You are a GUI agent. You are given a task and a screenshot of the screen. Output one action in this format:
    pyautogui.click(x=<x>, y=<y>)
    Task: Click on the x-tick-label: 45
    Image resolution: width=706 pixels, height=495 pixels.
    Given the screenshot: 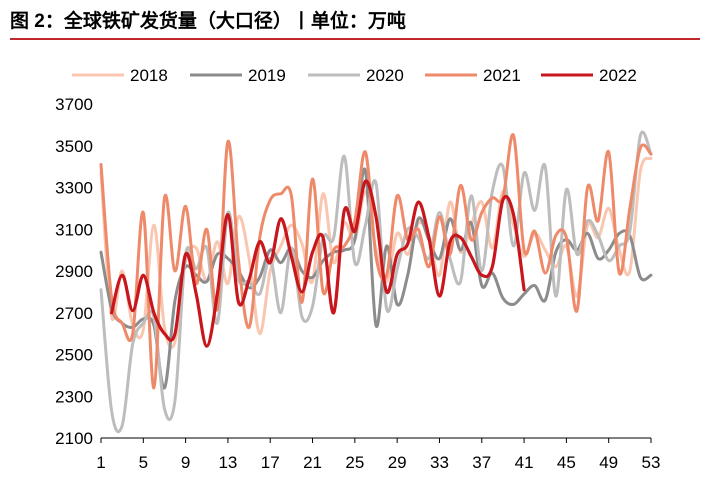 What is the action you would take?
    pyautogui.click(x=566, y=462)
    